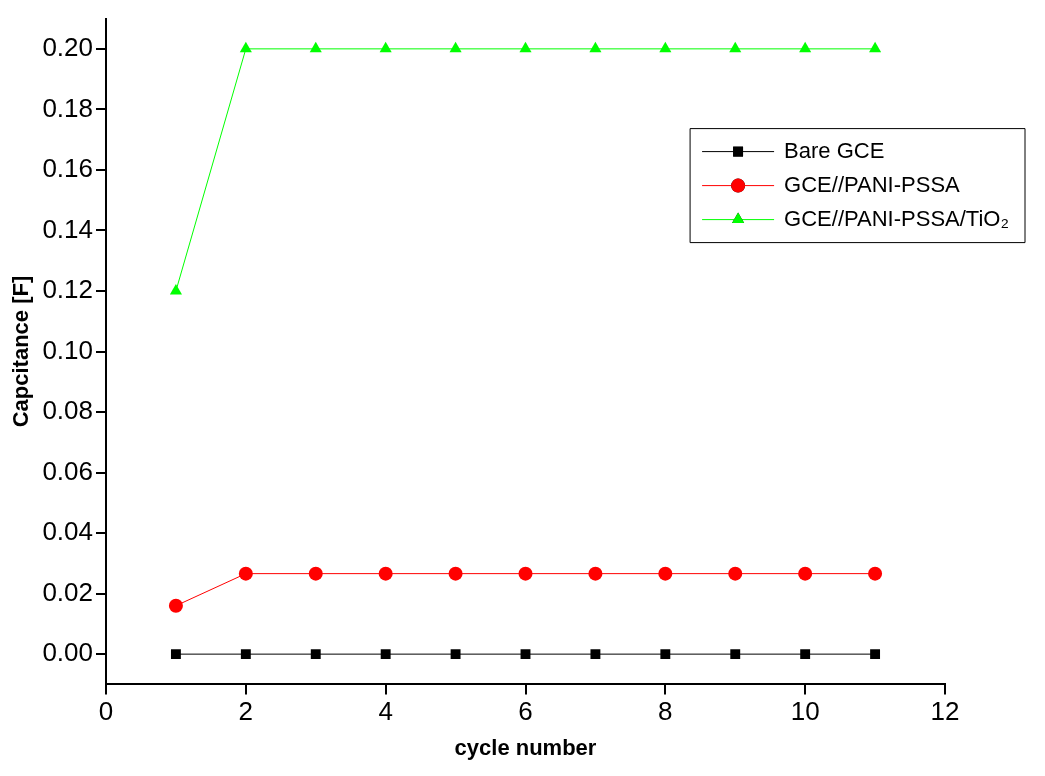 Image resolution: width=1045 pixels, height=776 pixels. I want to click on y-tick-label: 0.06, so click(67, 470).